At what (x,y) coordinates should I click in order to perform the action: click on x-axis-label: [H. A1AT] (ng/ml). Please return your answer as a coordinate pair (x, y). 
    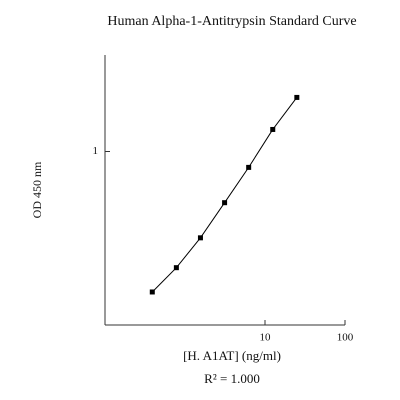
    Looking at the image, I should click on (232, 355).